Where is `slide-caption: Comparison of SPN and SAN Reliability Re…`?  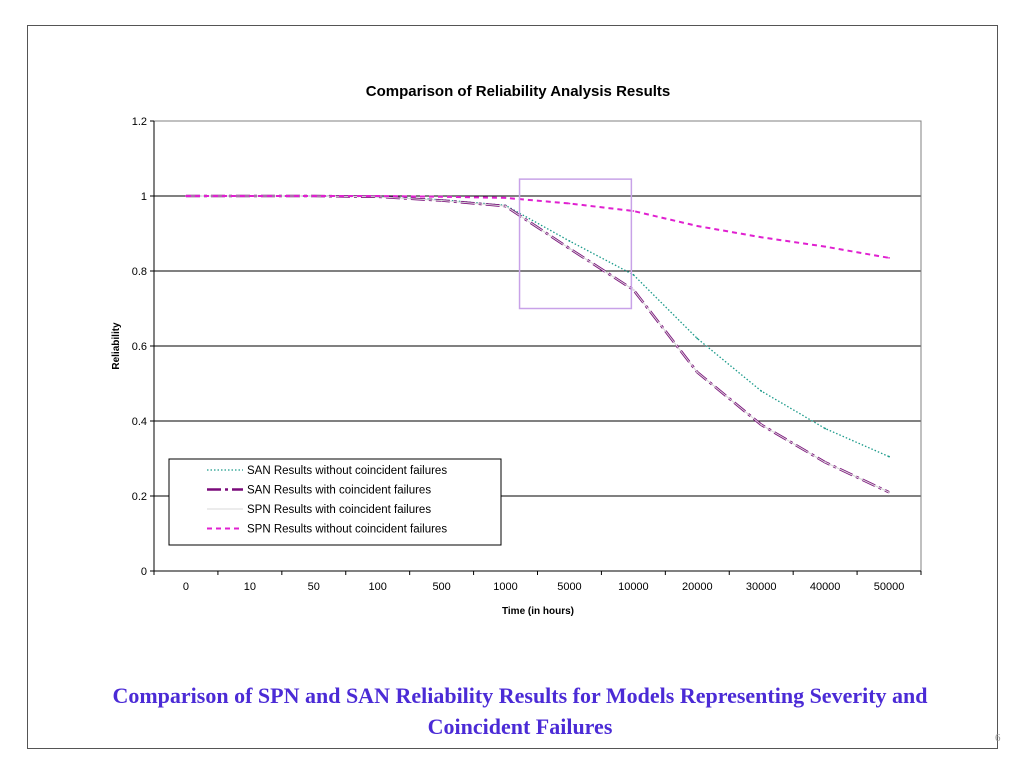
slide-caption: Comparison of SPN and SAN Reliability Re… is located at coordinates (520, 711).